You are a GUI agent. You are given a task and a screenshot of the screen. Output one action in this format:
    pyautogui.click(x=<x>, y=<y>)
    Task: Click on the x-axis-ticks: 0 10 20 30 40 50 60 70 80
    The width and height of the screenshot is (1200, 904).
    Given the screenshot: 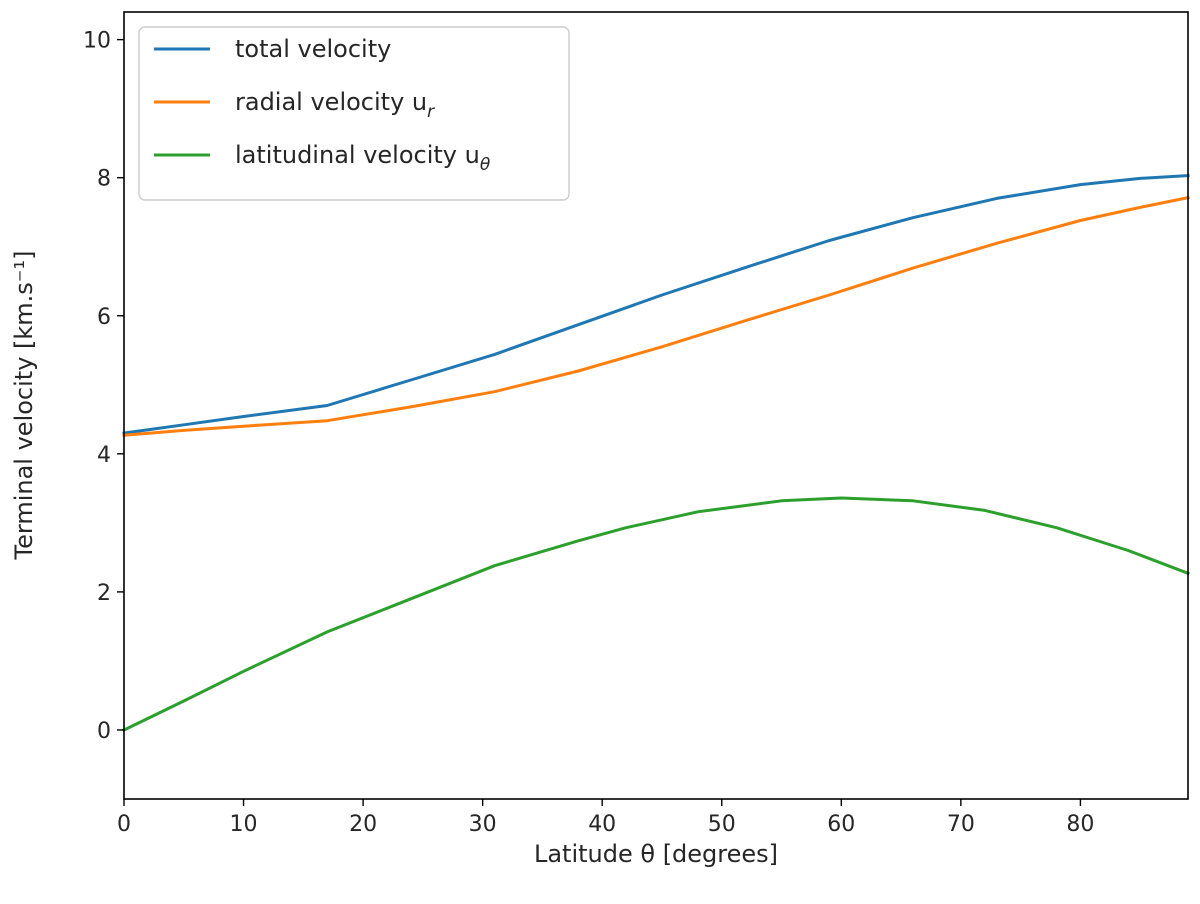 What is the action you would take?
    pyautogui.click(x=605, y=818)
    